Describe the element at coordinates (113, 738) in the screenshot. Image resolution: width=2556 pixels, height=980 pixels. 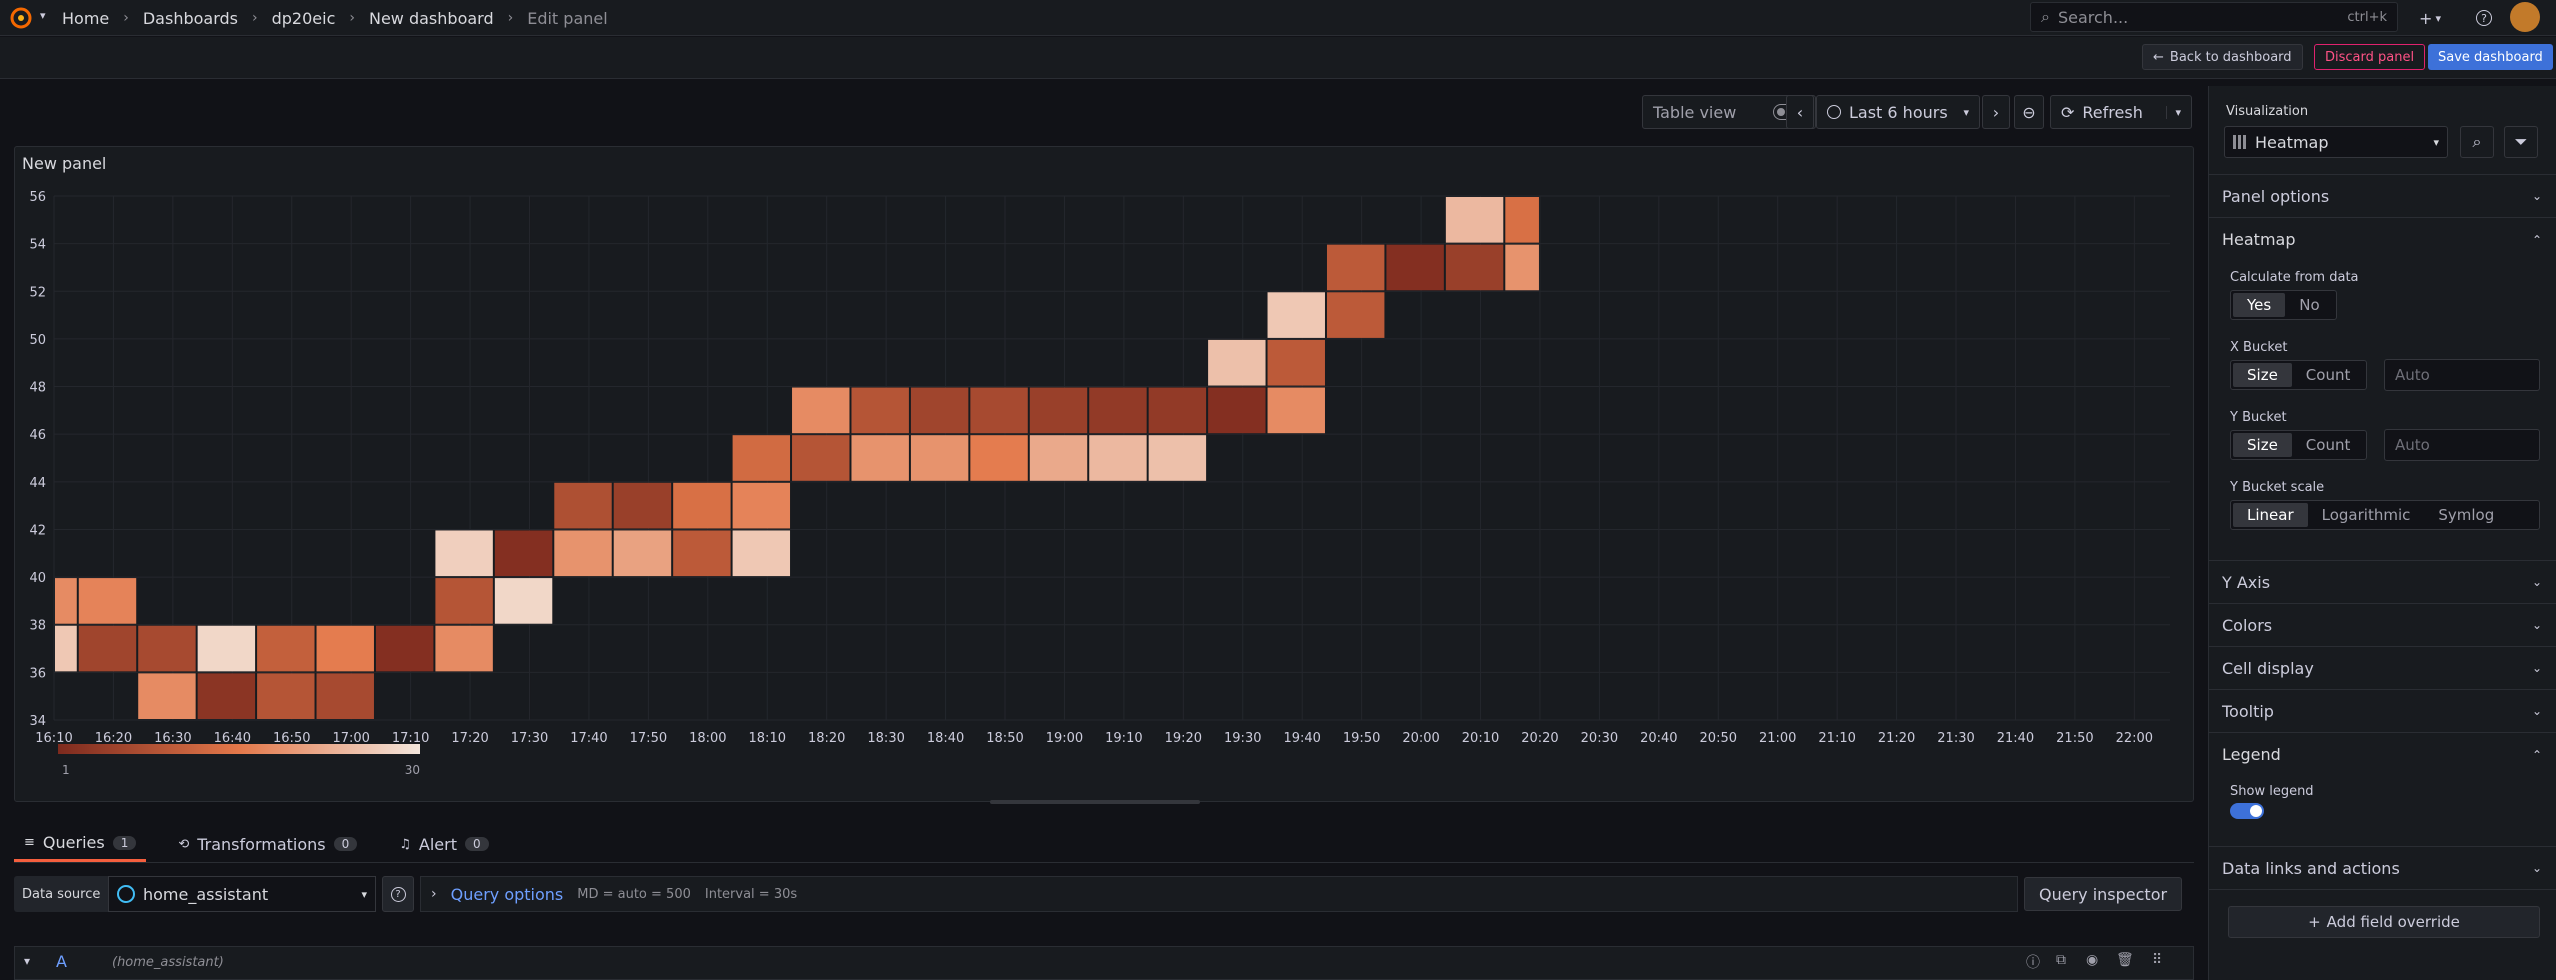
I see `x-tick-label: 16:20` at that location.